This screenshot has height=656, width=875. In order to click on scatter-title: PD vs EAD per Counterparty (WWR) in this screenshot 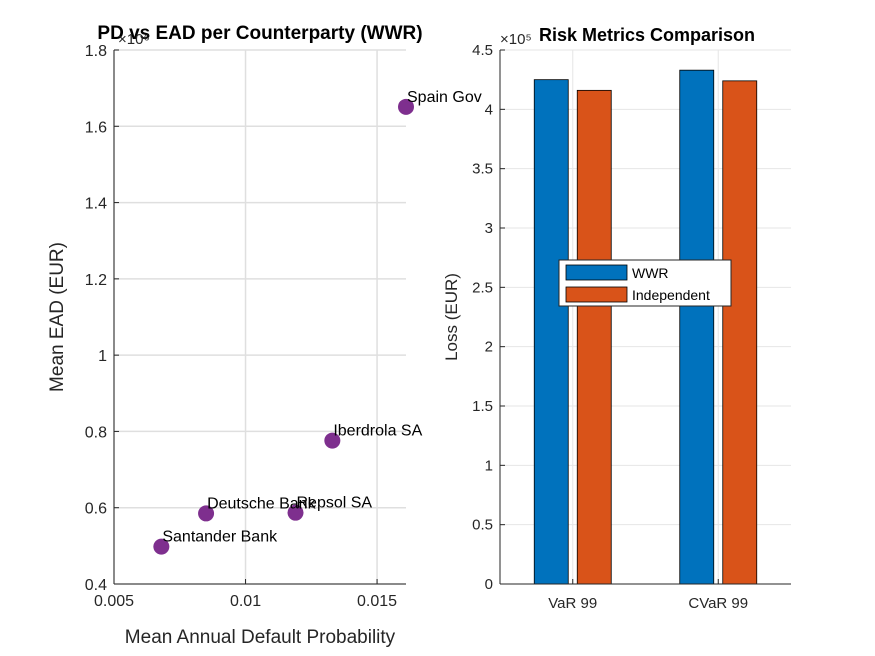, I will do `click(259, 33)`.